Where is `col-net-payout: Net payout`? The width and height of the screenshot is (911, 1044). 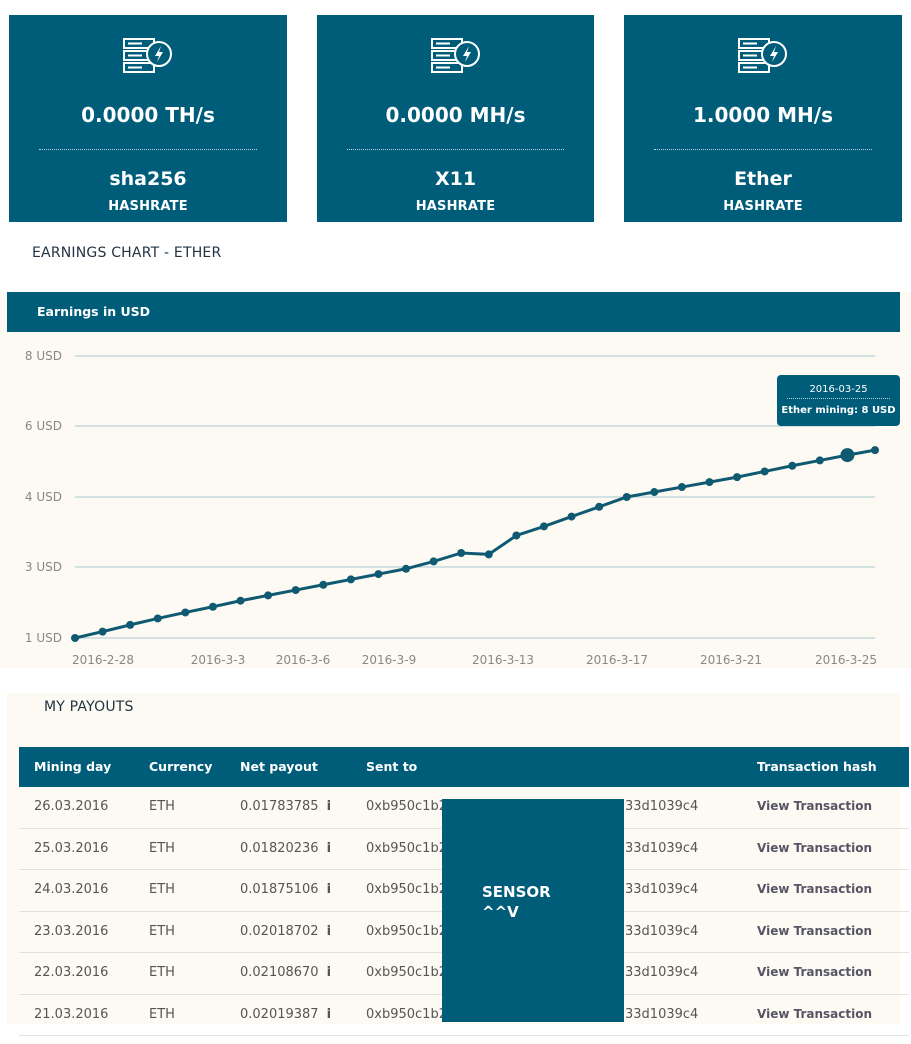
col-net-payout: Net payout is located at coordinates (279, 766).